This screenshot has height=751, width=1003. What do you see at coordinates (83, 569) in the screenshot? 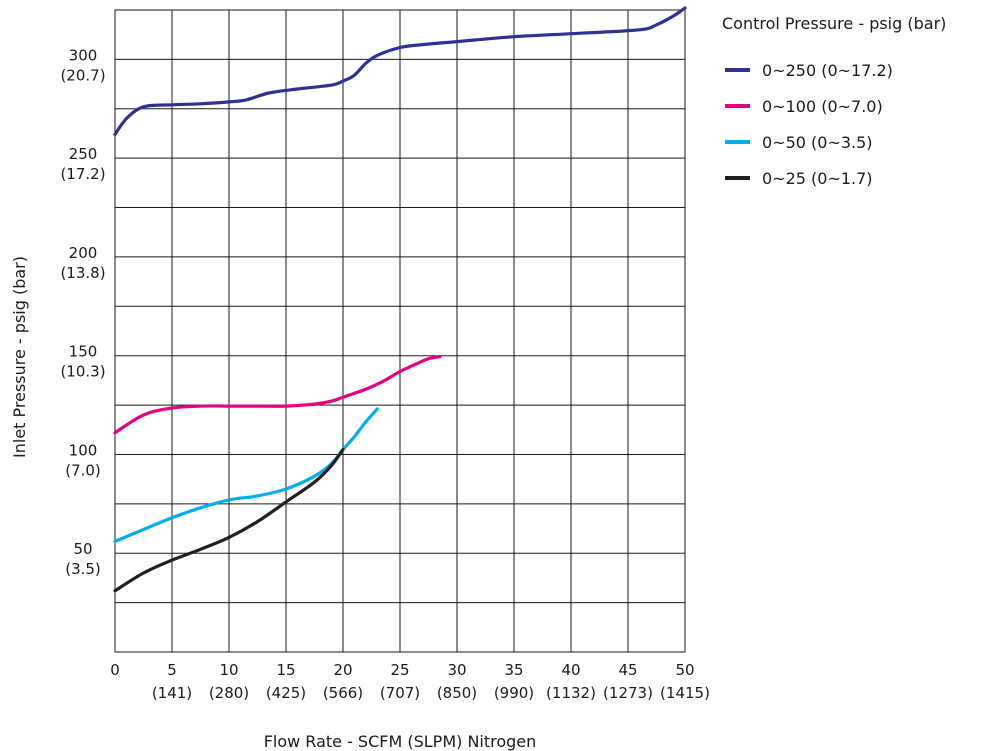
I see `y-tick-sublabel: (3.5)` at bounding box center [83, 569].